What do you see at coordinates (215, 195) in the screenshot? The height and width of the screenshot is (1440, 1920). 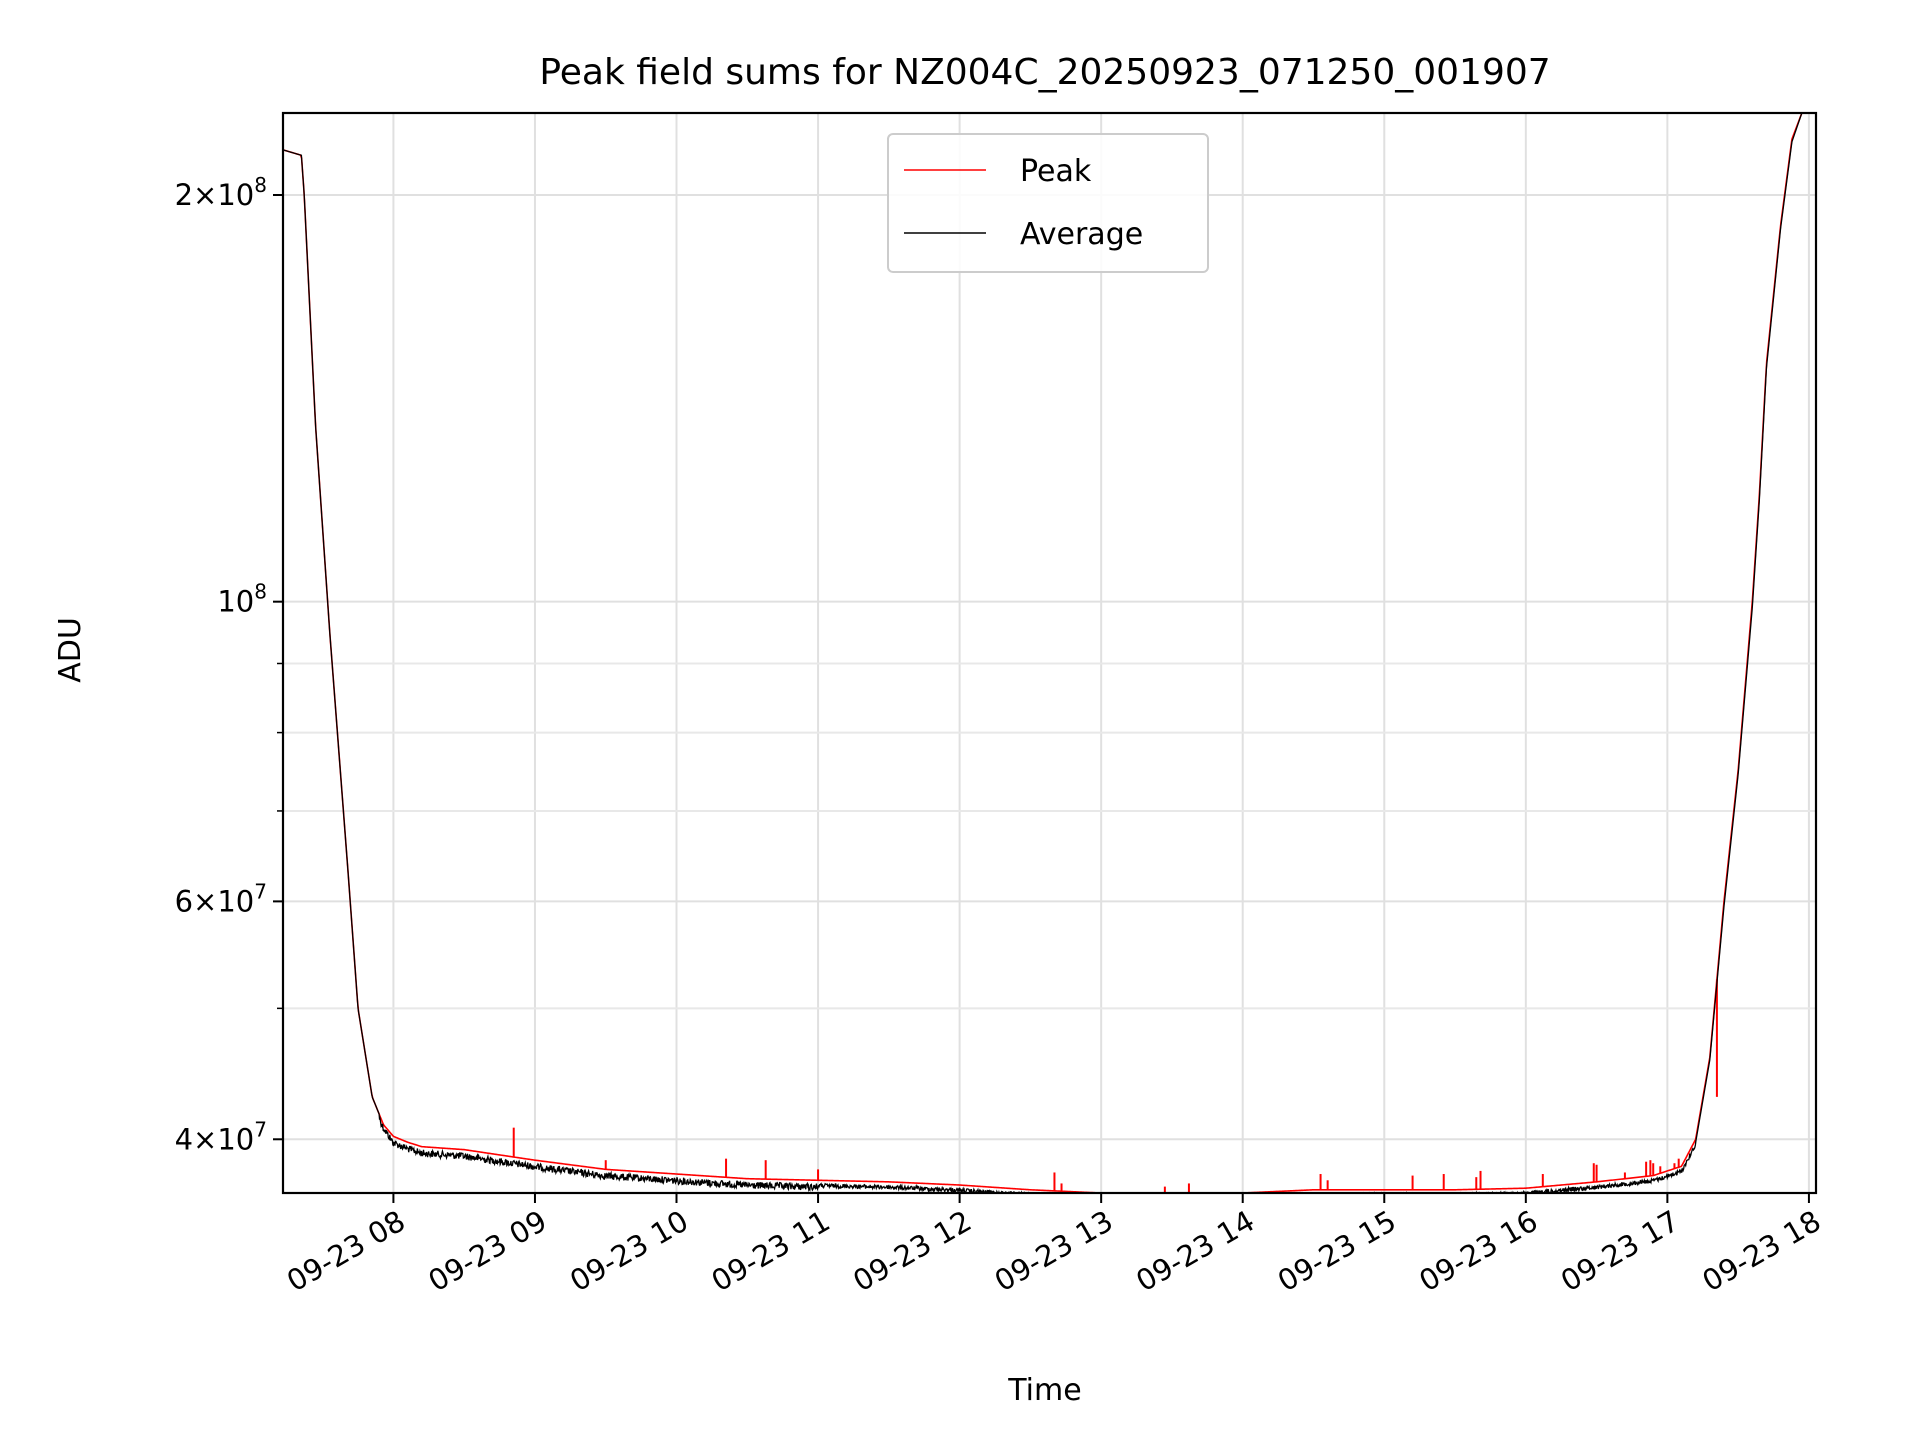 I see `y-tick-label-base: 2×10` at bounding box center [215, 195].